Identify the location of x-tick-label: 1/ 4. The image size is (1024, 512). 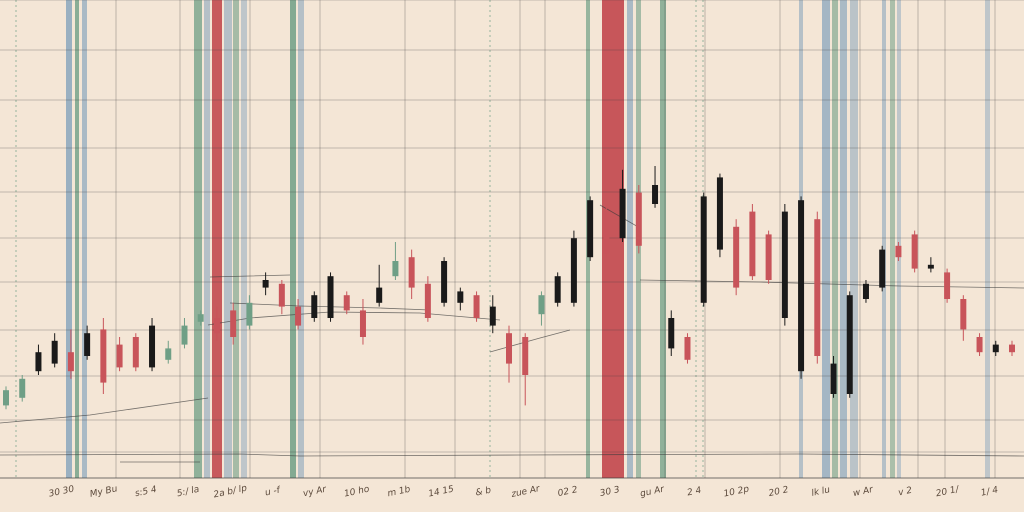
(989, 491).